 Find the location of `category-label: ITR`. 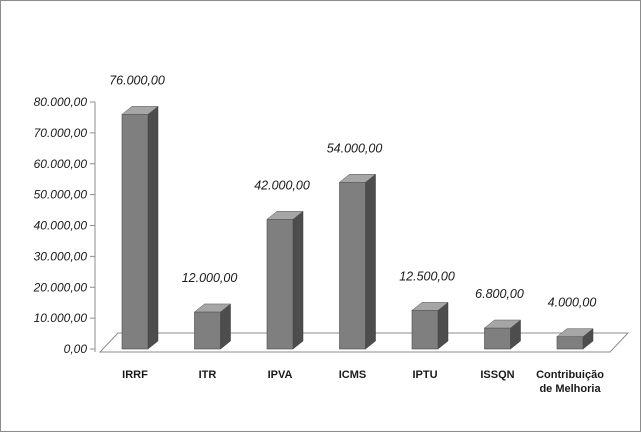

category-label: ITR is located at coordinates (208, 375).